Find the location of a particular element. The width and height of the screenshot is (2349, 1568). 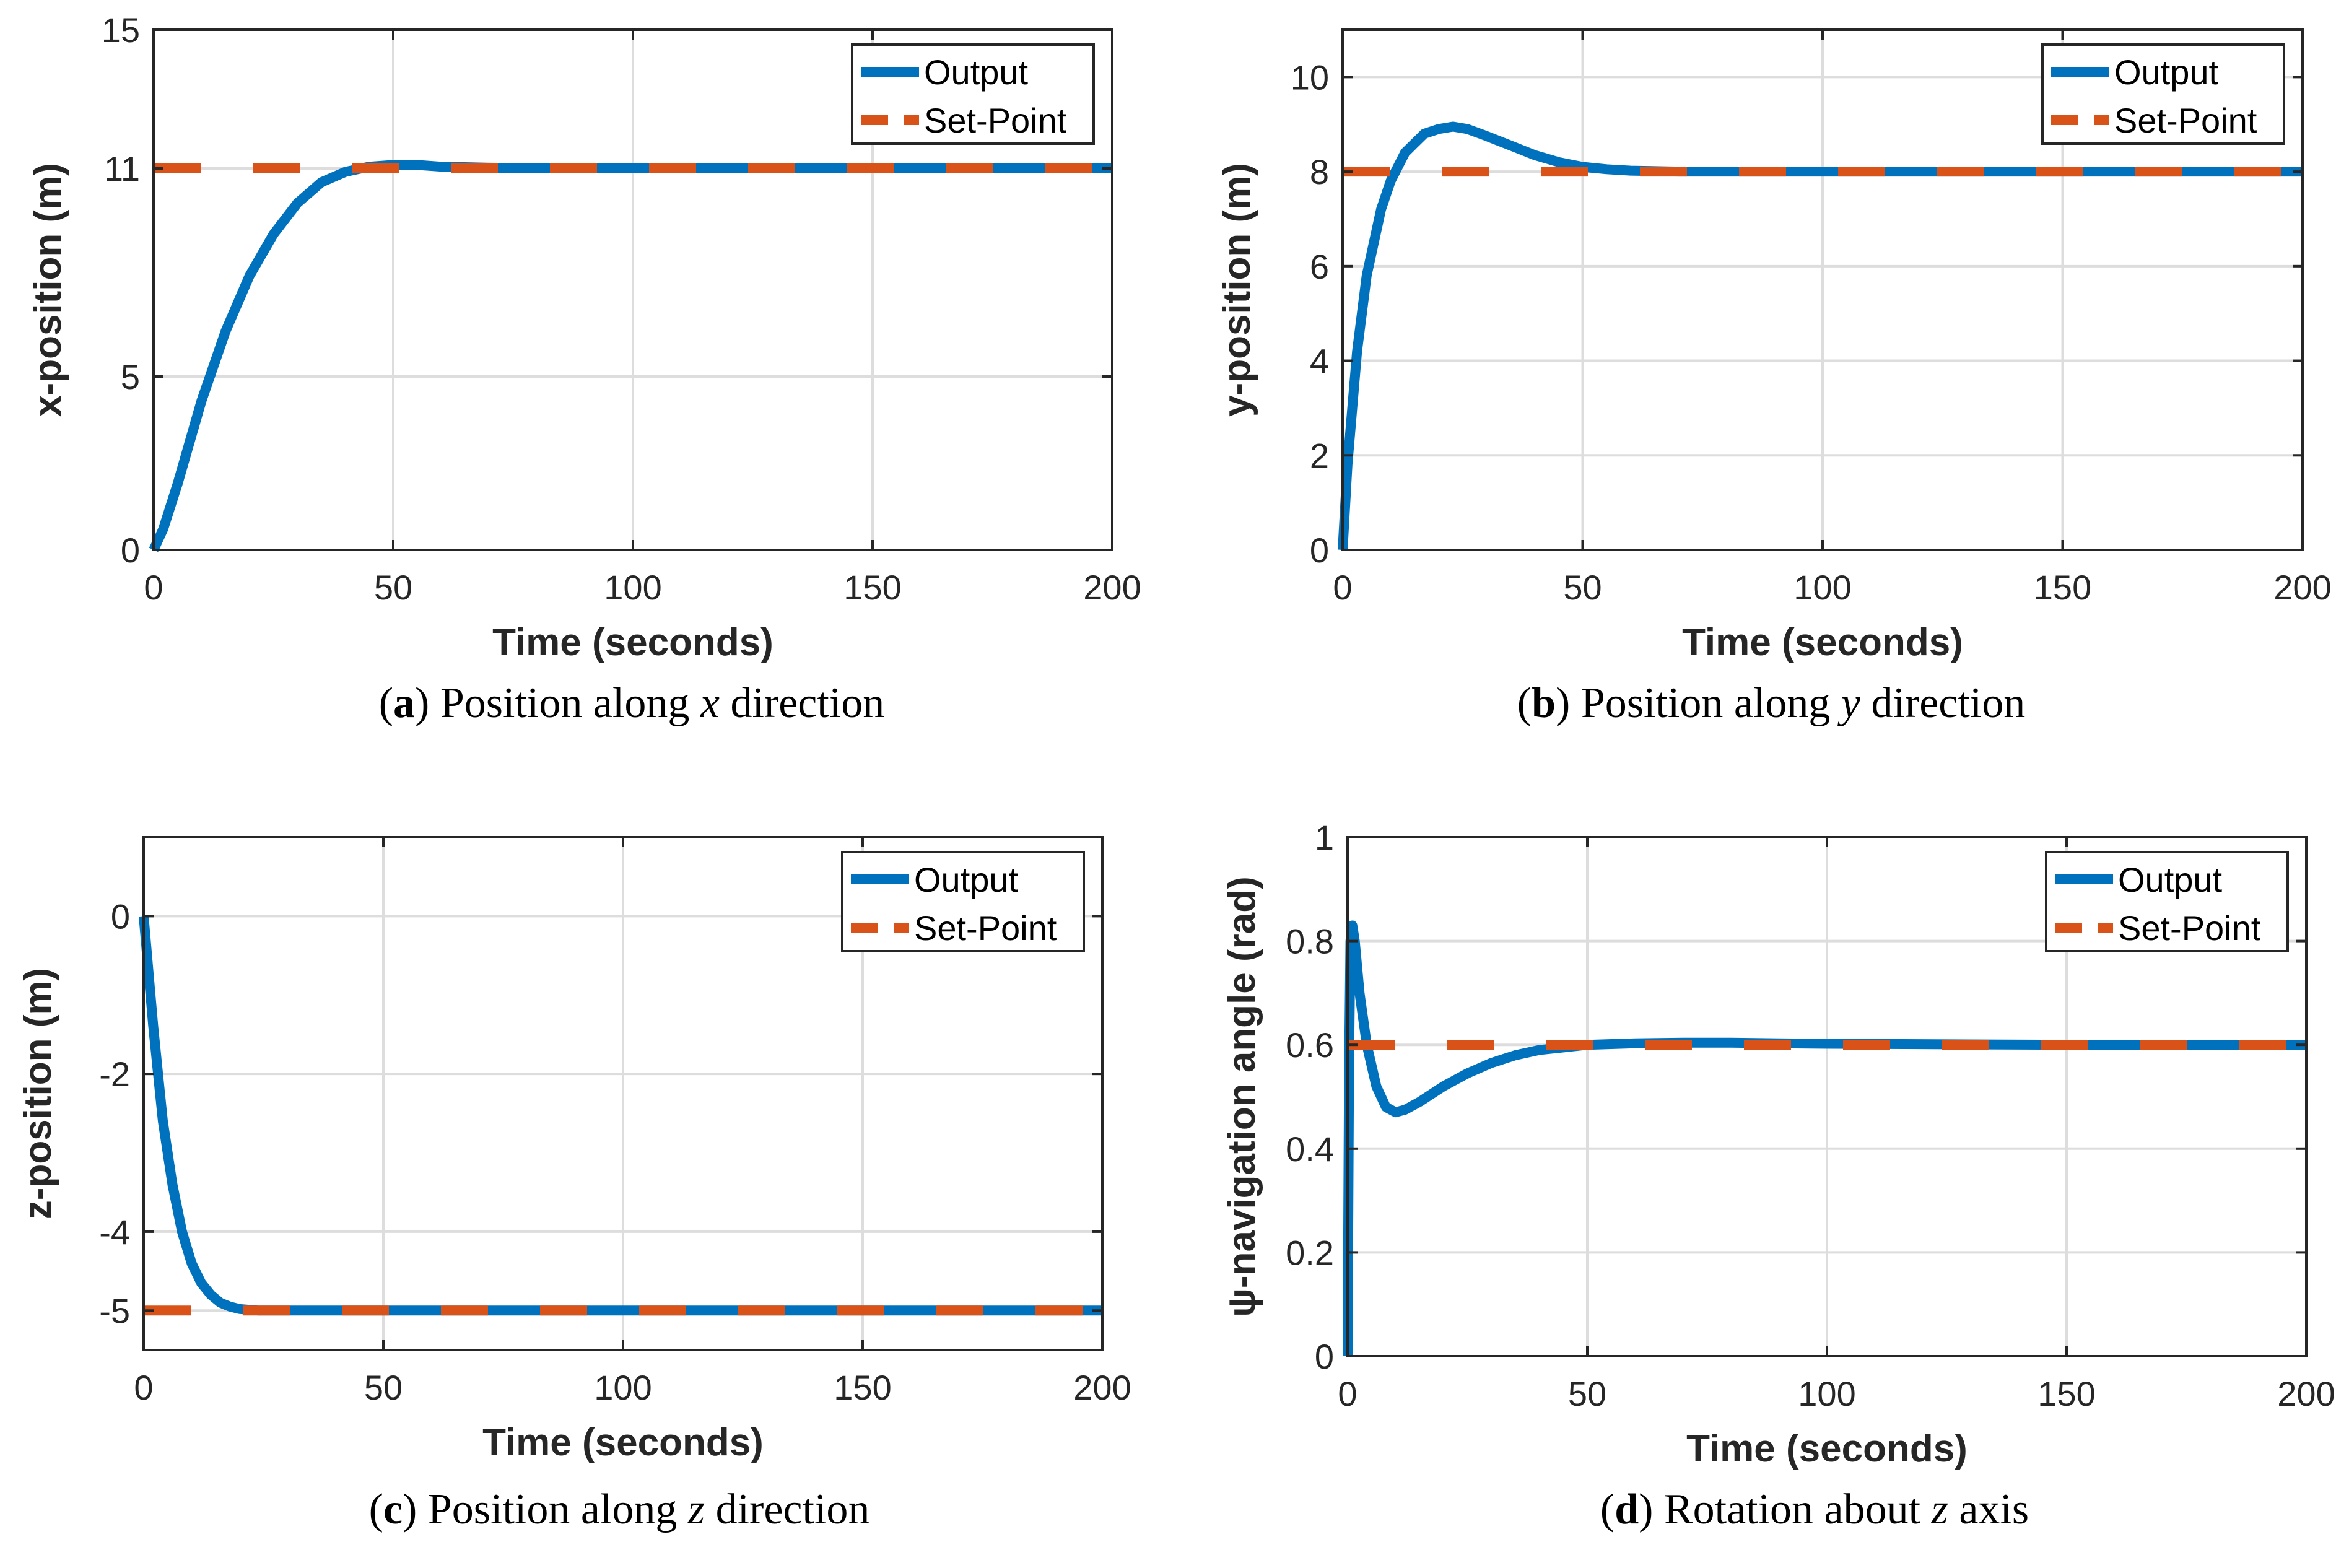

y-tick-label: 11 is located at coordinates (122, 168).